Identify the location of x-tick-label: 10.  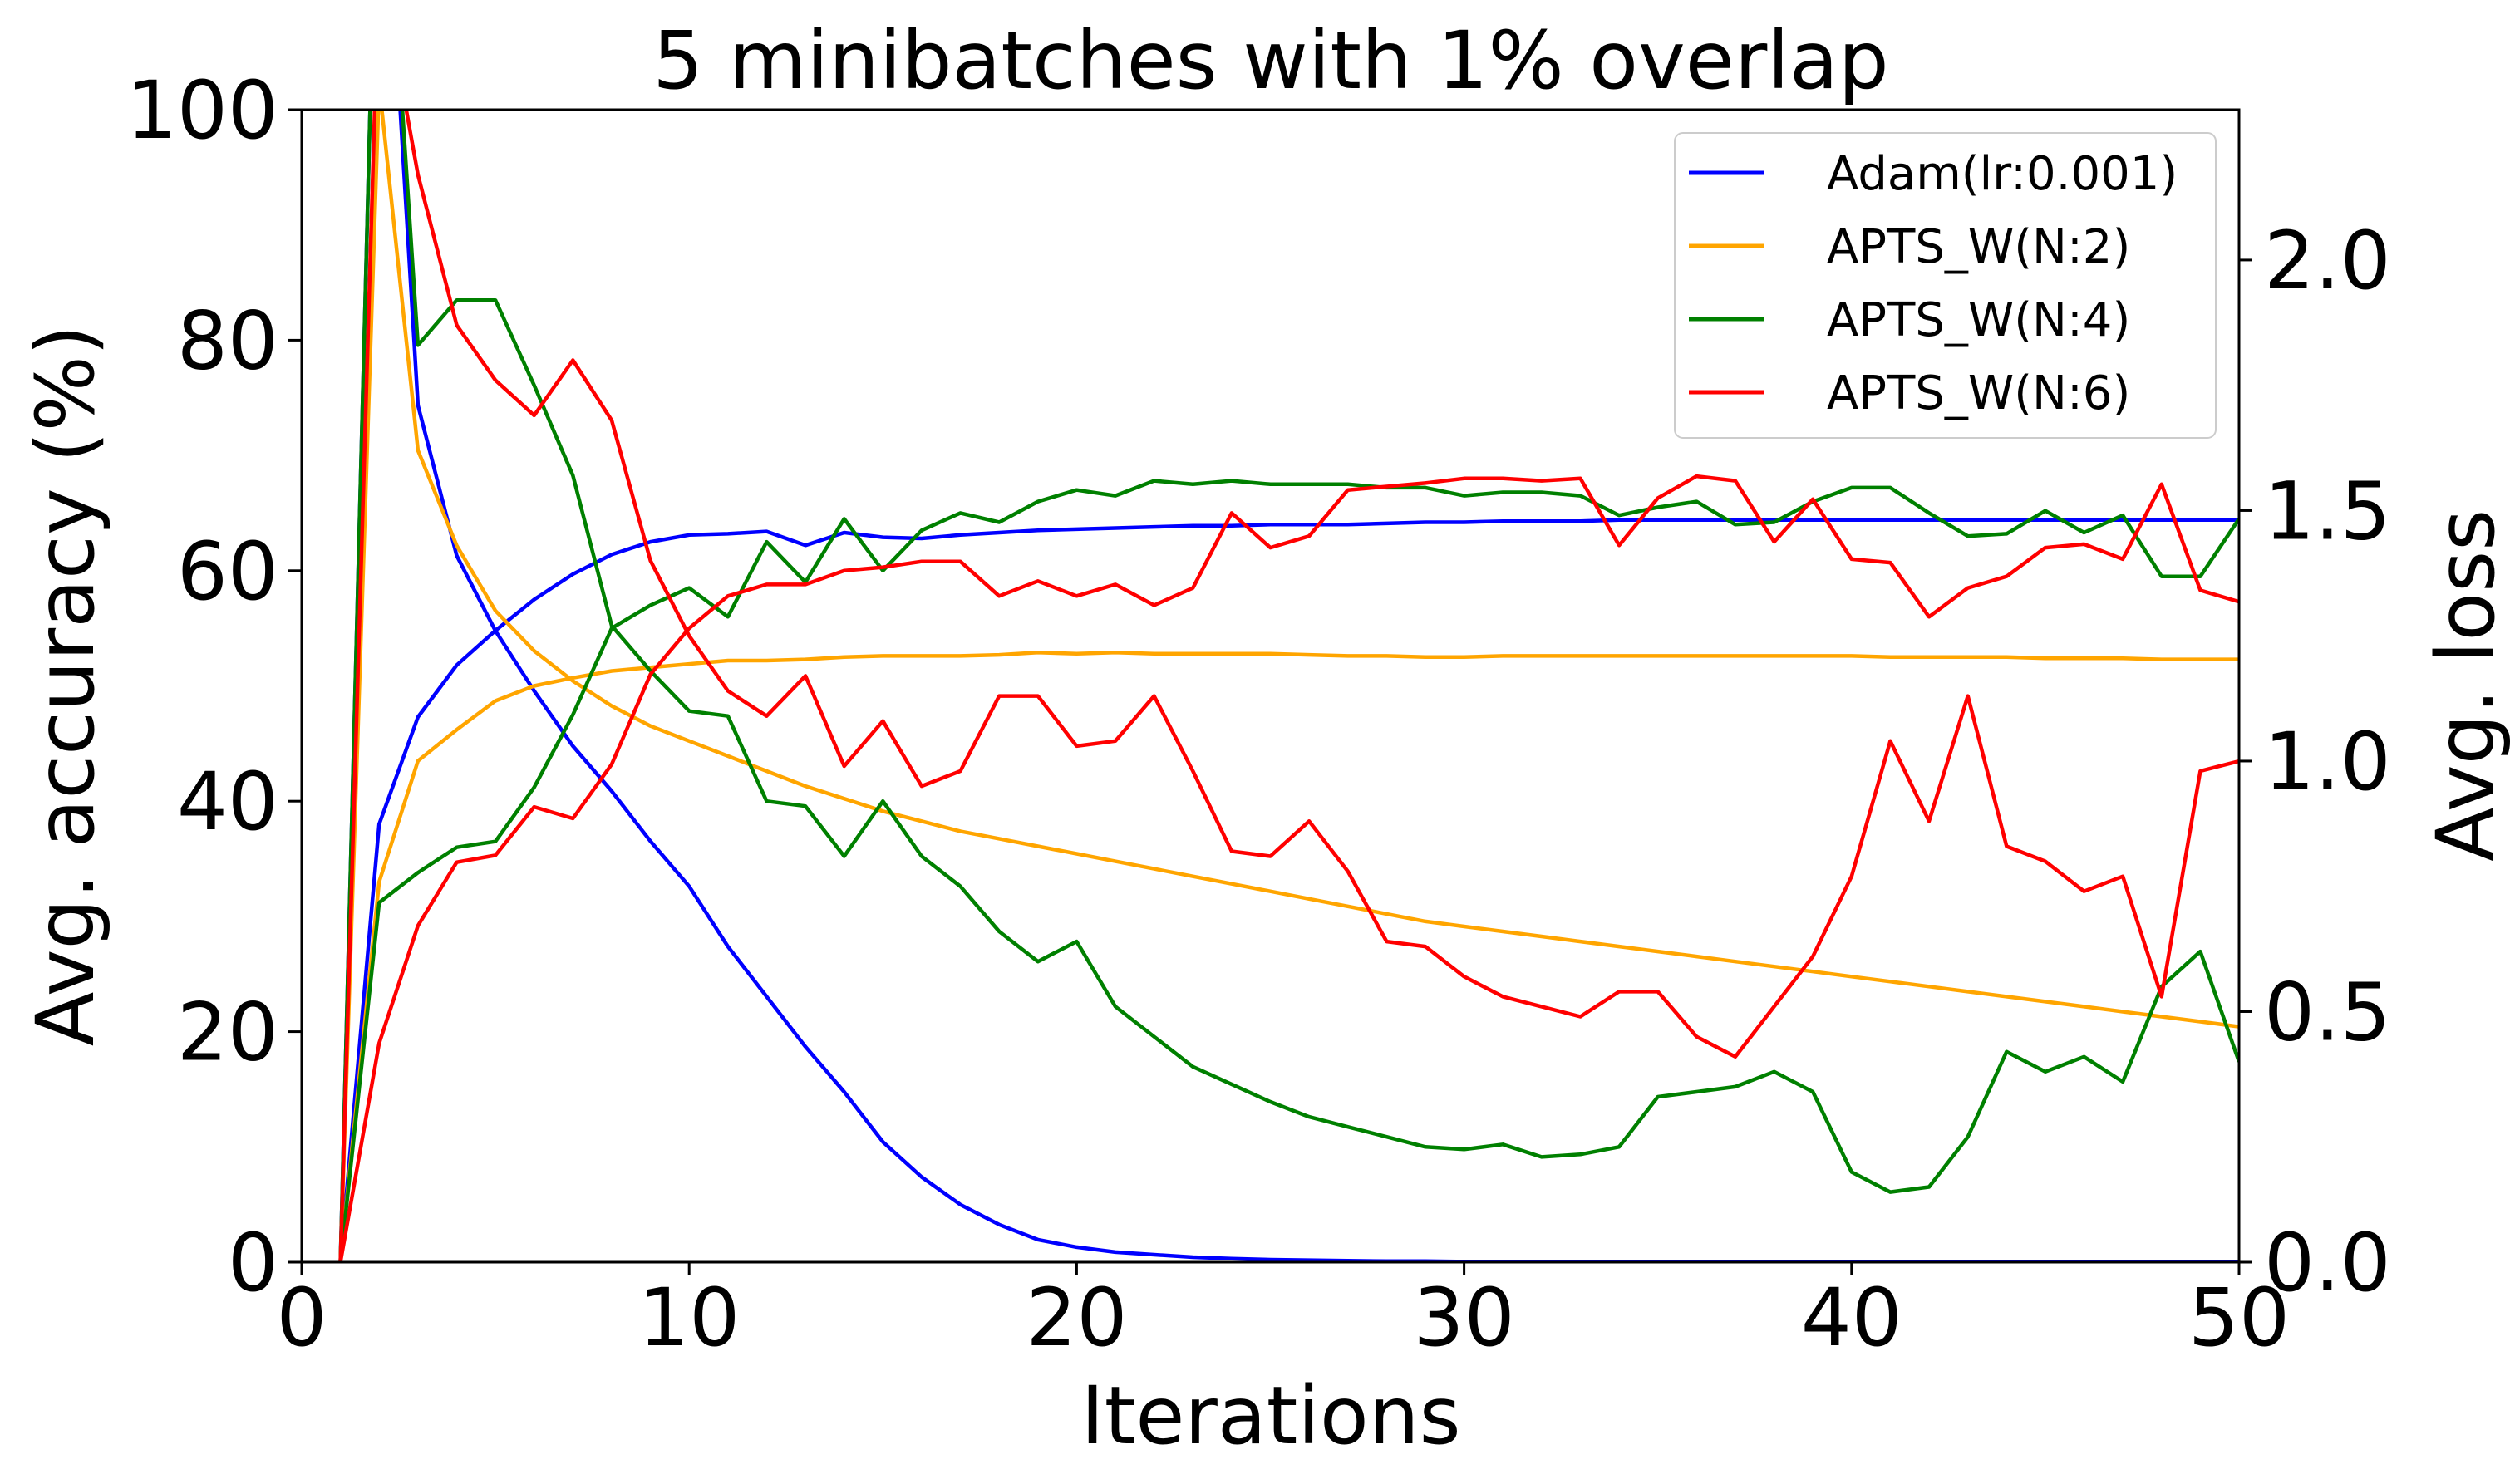
(689, 1317).